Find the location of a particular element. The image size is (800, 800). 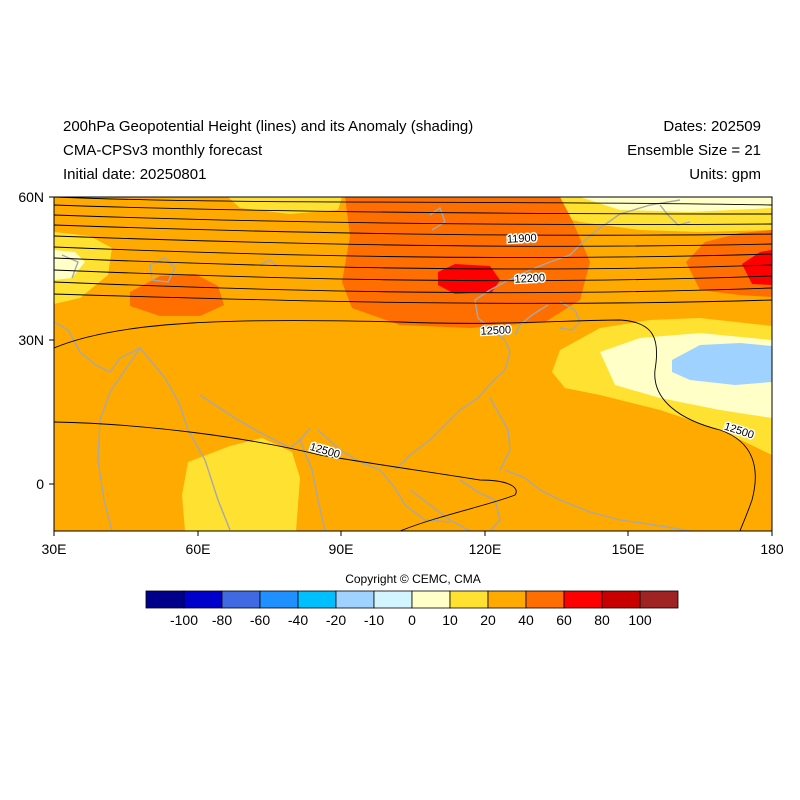

lat-label-30n: 30N is located at coordinates (31, 340).